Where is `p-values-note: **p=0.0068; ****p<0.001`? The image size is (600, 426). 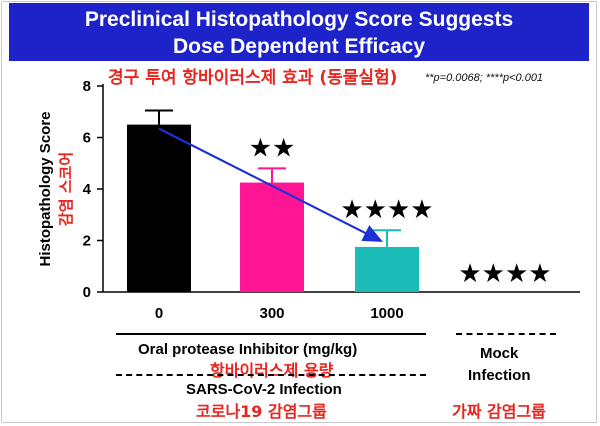 p-values-note: **p=0.0068; ****p<0.001 is located at coordinates (484, 78).